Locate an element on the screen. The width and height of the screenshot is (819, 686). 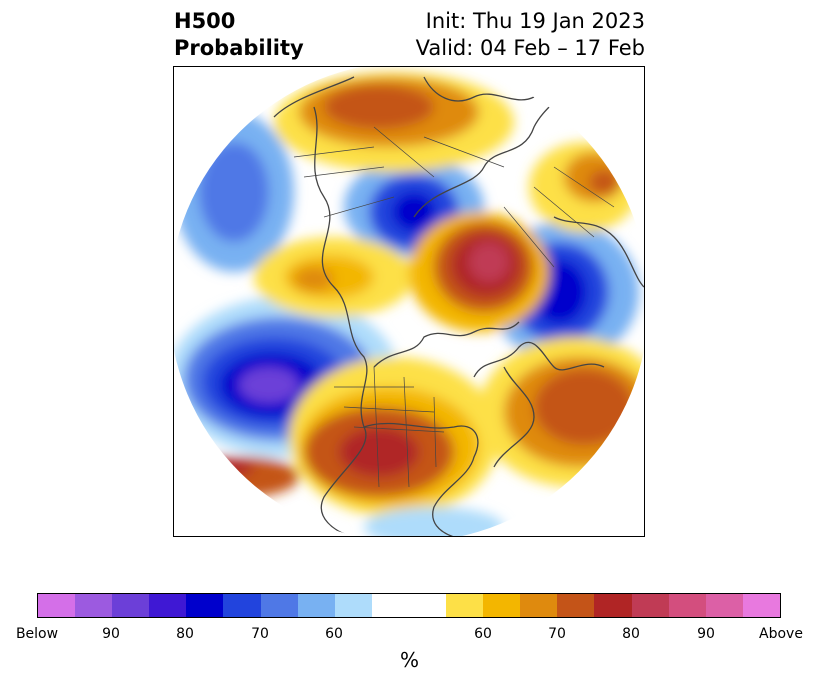
colorbar is located at coordinates (409, 605).